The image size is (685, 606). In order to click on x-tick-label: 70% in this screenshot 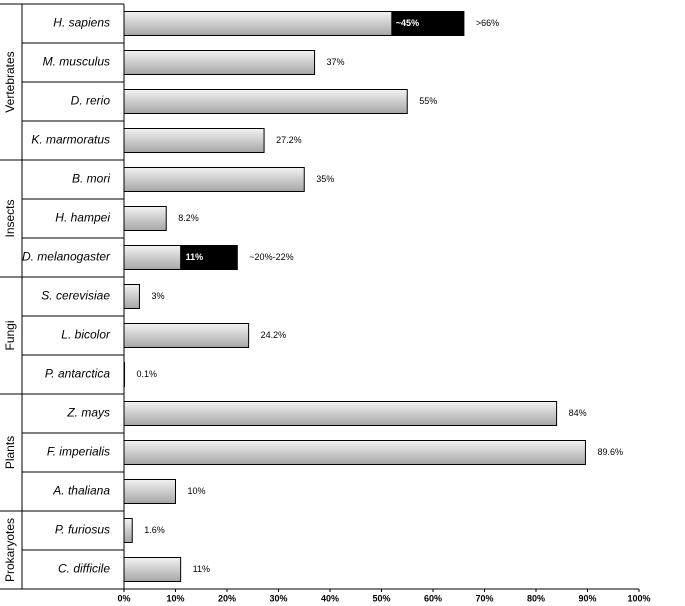, I will do `click(484, 598)`.